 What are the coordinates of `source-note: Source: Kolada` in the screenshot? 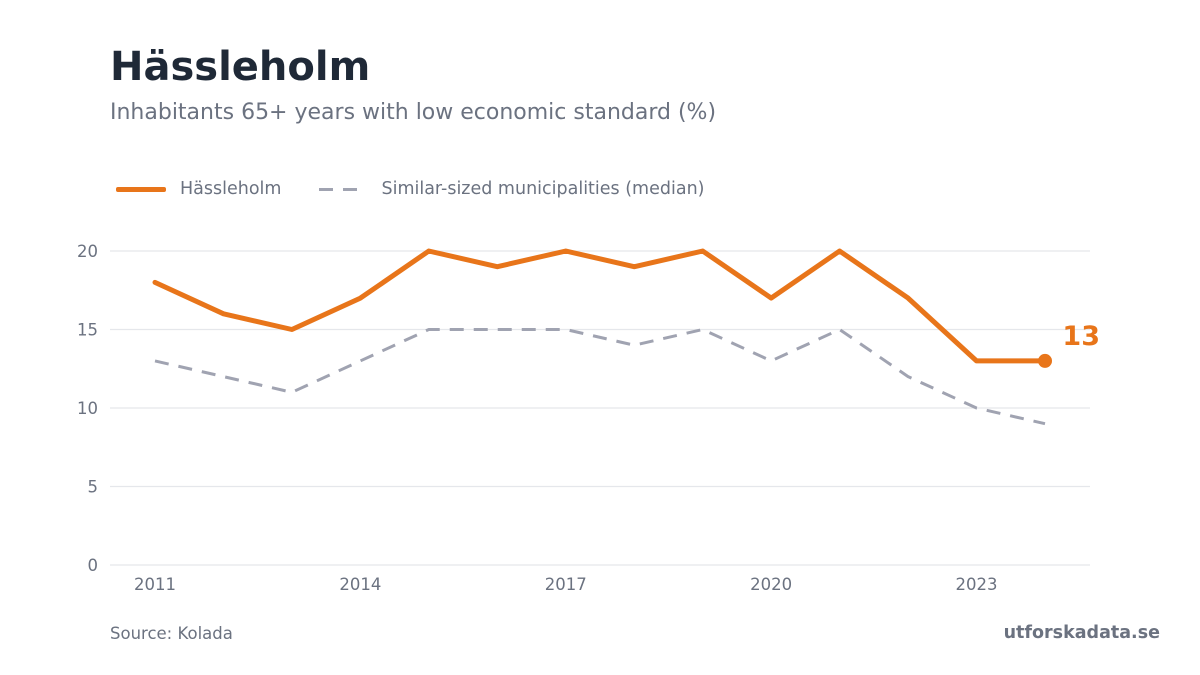 It's located at (171, 633).